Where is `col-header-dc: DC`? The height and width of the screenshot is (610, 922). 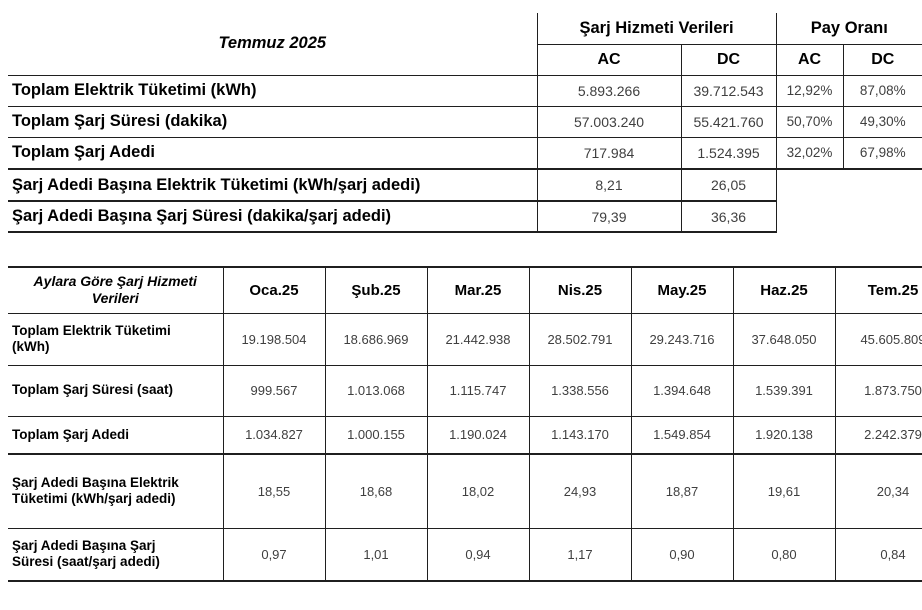 col-header-dc: DC is located at coordinates (728, 59).